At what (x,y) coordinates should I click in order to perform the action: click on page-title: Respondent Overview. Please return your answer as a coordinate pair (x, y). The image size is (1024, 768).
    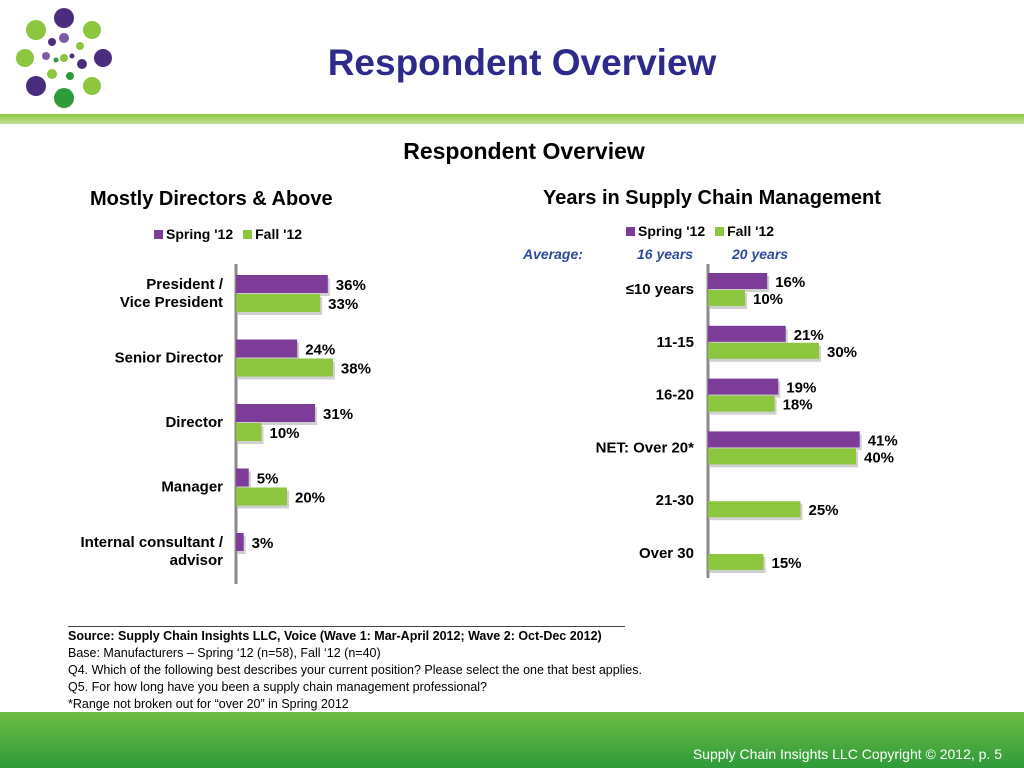
    Looking at the image, I should click on (522, 62).